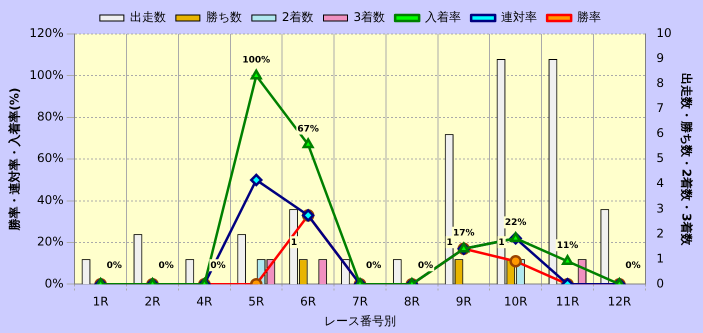 Image resolution: width=703 pixels, height=333 pixels. Describe the element at coordinates (660, 233) in the screenshot. I see `y2-tick-label: 2` at that location.